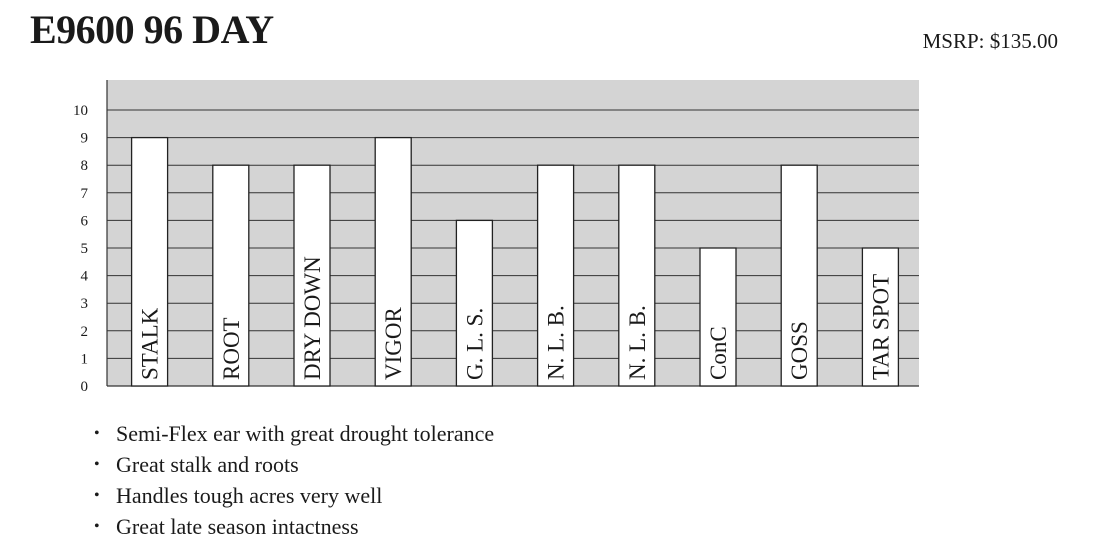  Describe the element at coordinates (312, 318) in the screenshot. I see `bar-category-label: DRY DOWN` at that location.